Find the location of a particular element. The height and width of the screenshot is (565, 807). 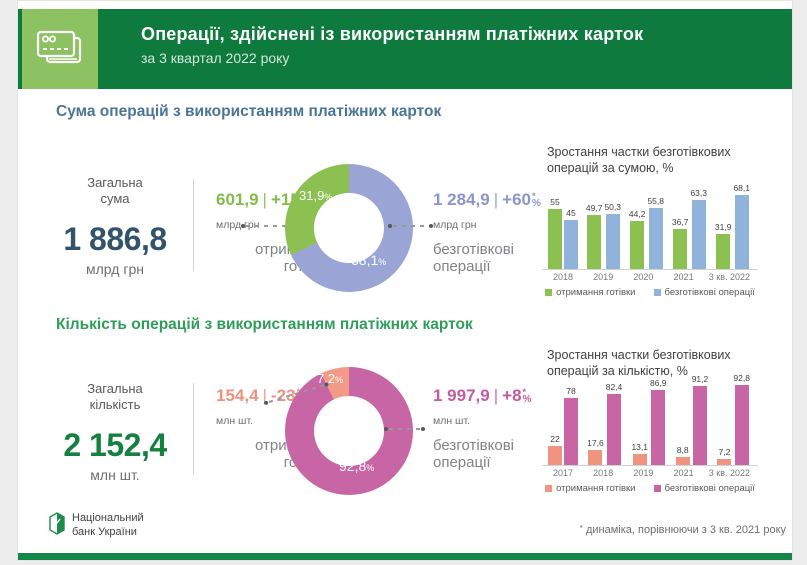

cashless-count-value-row: 1 997,9 | +8 *% is located at coordinates (490, 398).